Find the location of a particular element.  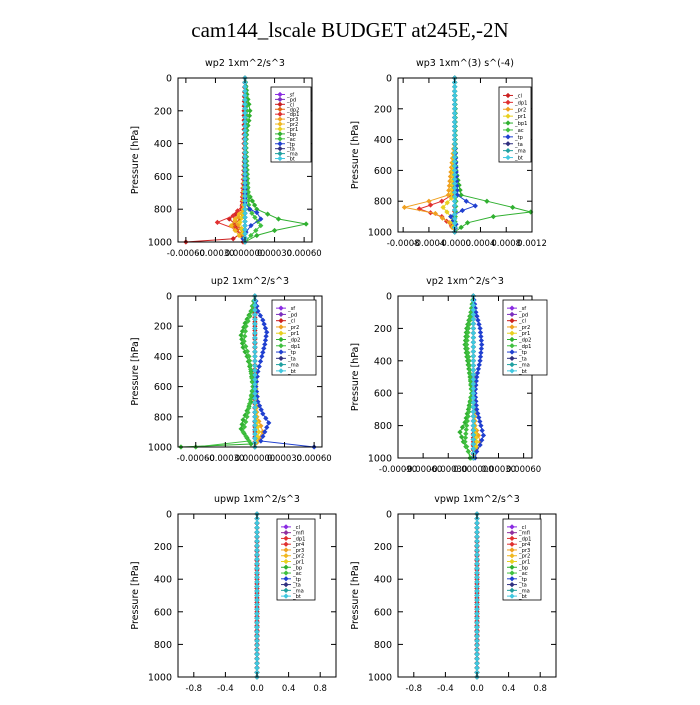

series-line is located at coordinates (436, 155).